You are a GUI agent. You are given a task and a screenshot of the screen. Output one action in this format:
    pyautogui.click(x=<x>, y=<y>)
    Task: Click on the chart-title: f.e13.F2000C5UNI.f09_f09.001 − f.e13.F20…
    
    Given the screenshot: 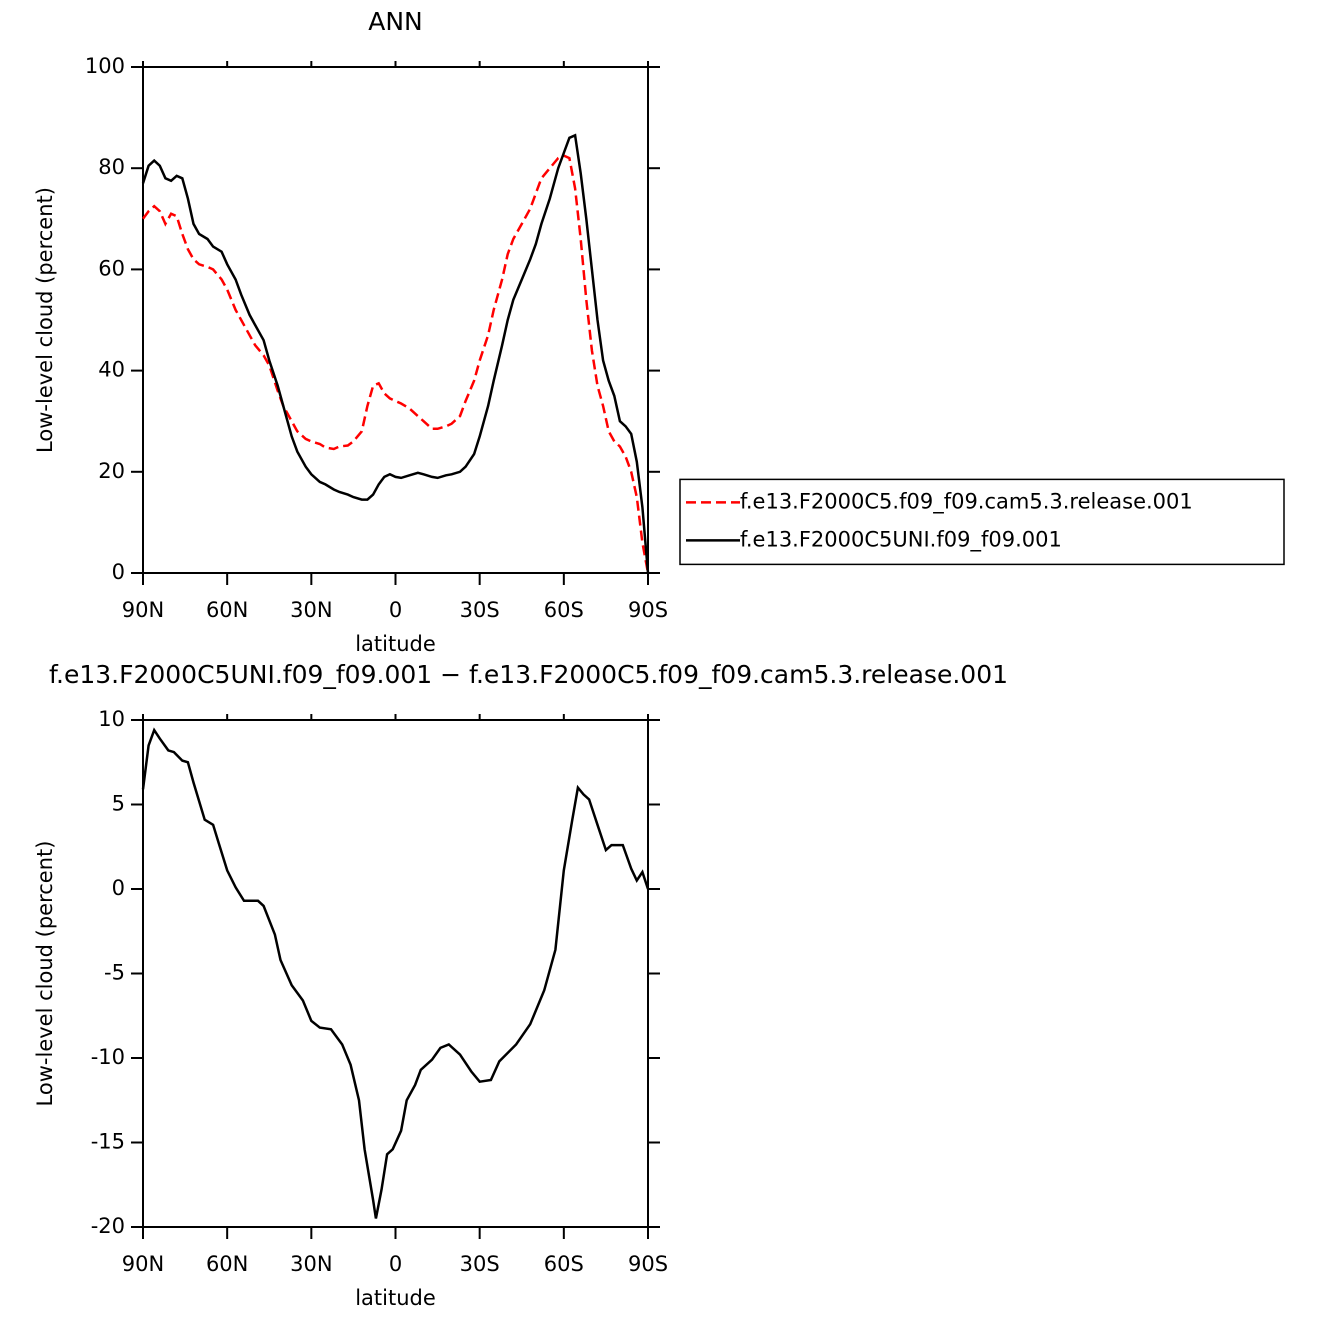 What is the action you would take?
    pyautogui.click(x=528, y=674)
    